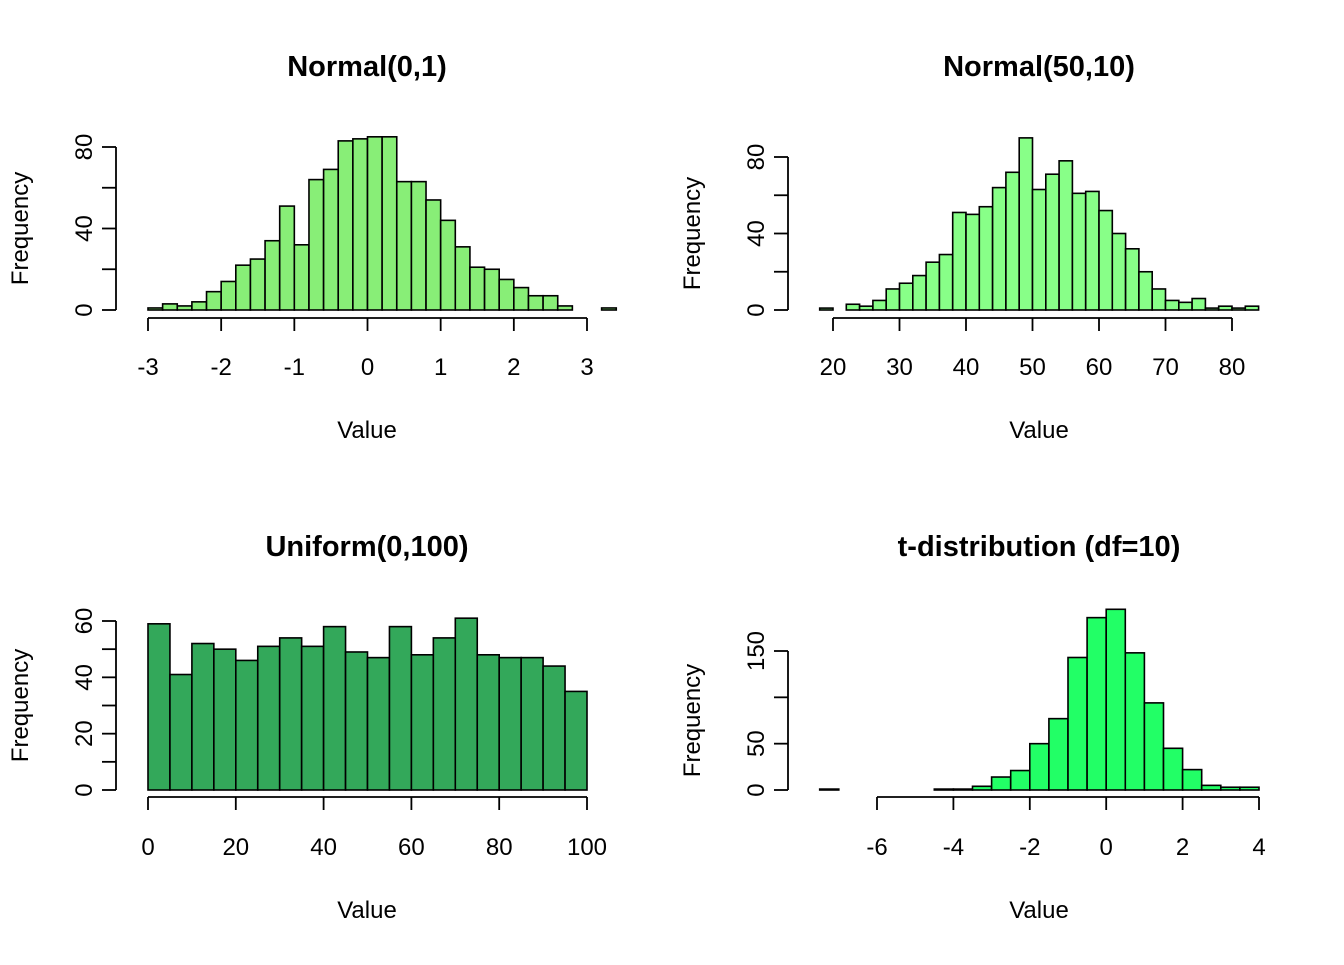  I want to click on y-tick-label: 0, so click(84, 309).